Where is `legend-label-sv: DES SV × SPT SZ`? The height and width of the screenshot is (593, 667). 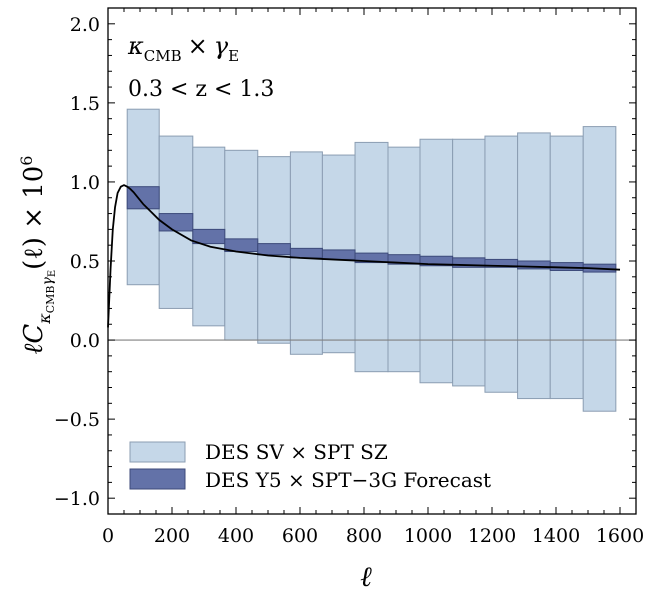
legend-label-sv: DES SV × SPT SZ is located at coordinates (296, 452).